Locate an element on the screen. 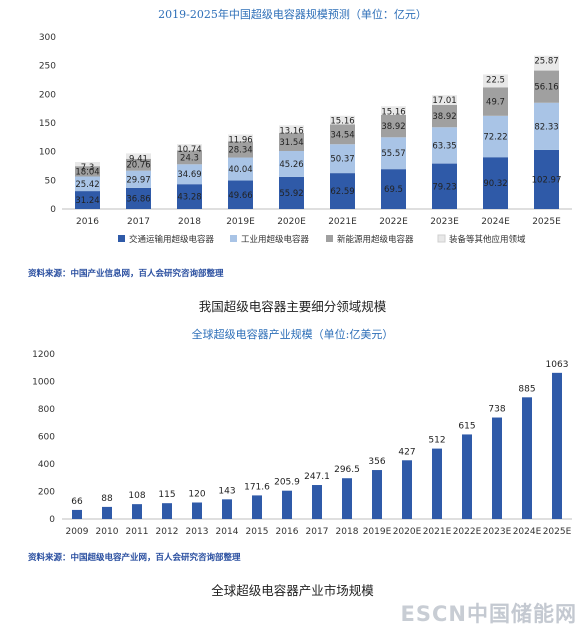  chart2-data-label: 120 is located at coordinates (196, 495).